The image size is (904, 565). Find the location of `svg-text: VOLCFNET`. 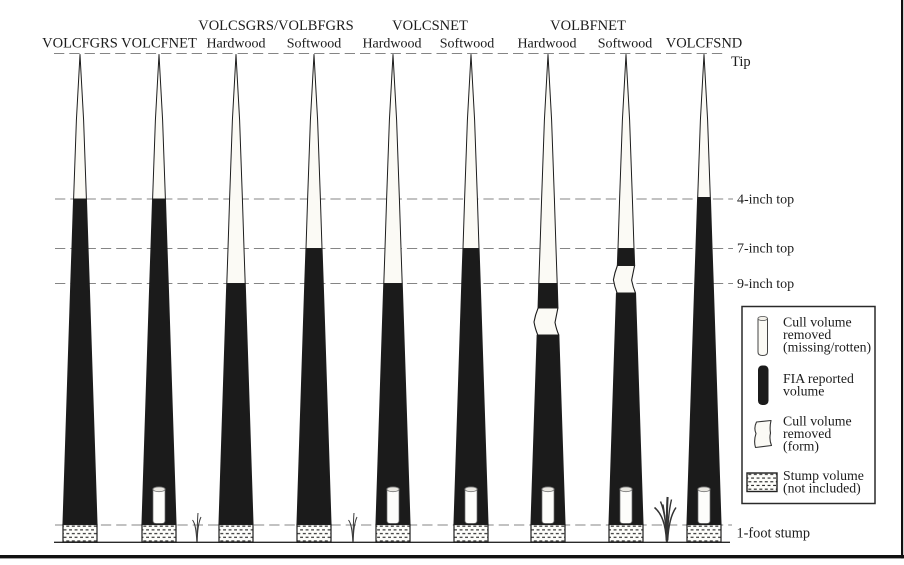

svg-text: VOLCFNET is located at coordinates (159, 43).